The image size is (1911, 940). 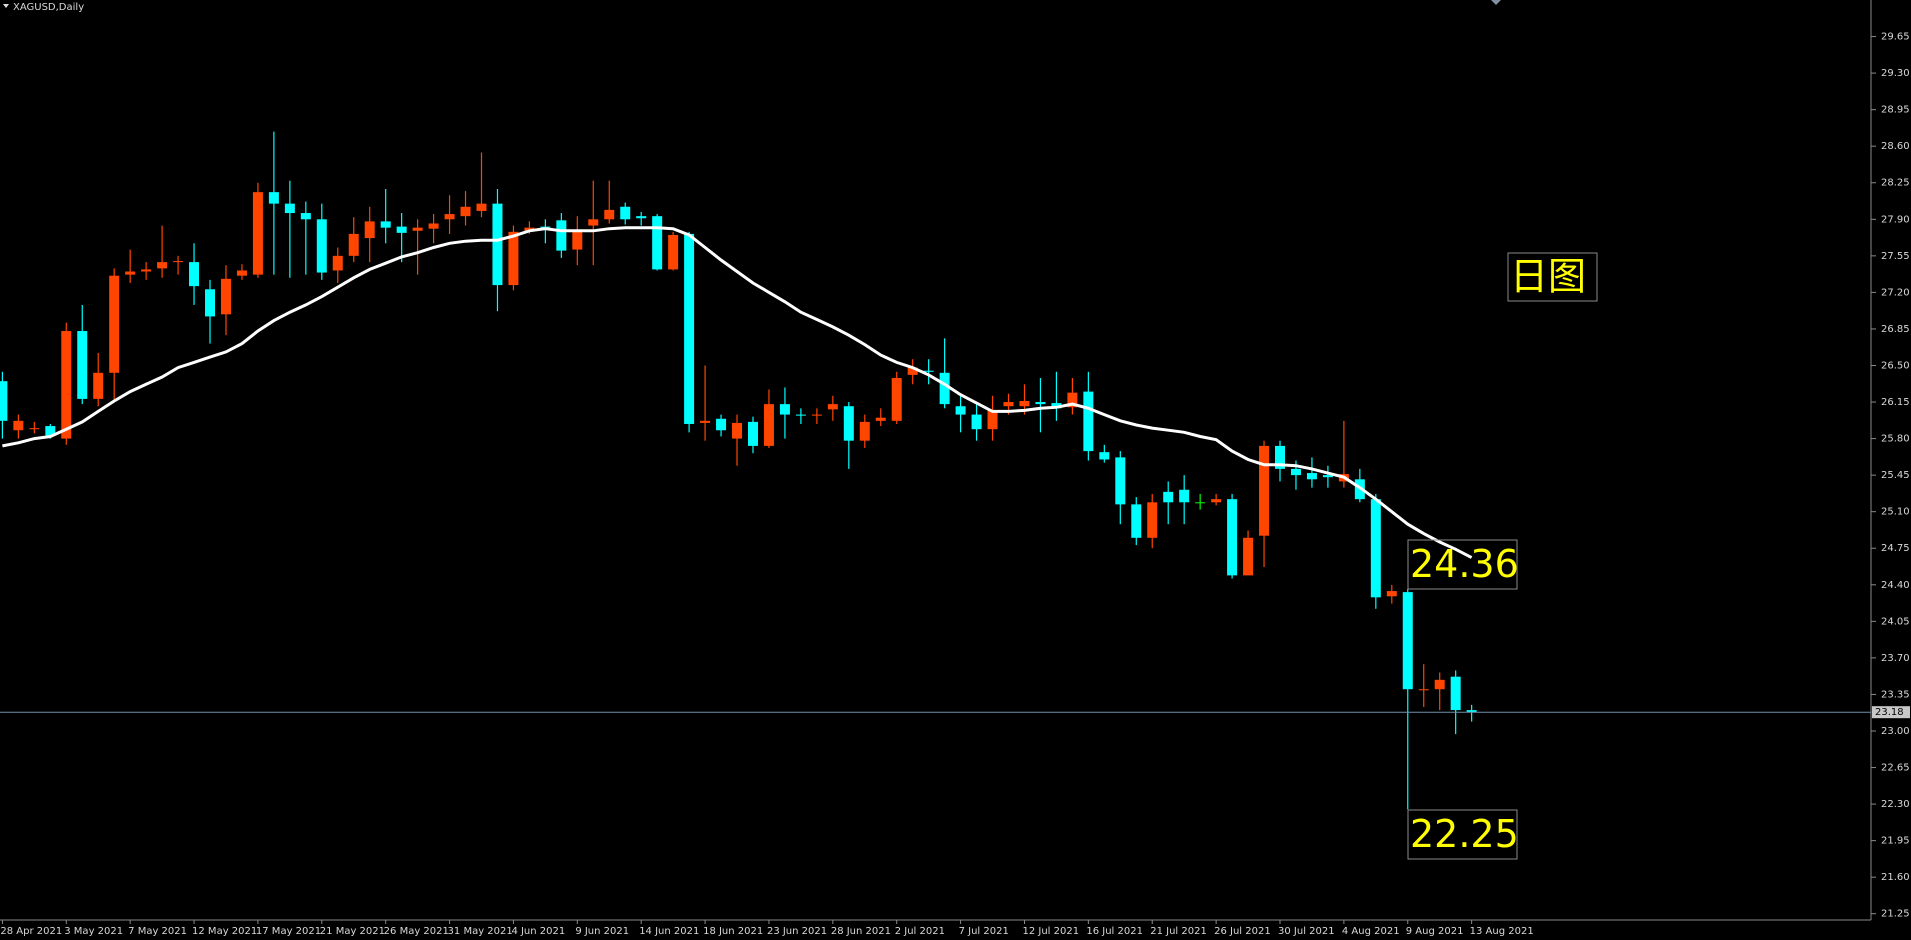 I want to click on y-tick-label: 22.65, so click(x=1895, y=768).